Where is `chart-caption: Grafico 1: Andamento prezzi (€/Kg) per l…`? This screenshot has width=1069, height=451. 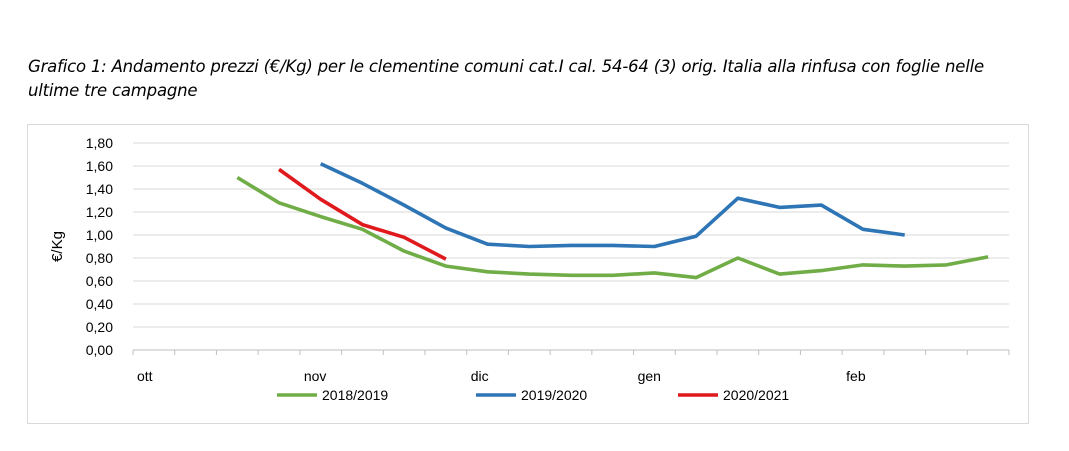 chart-caption: Grafico 1: Andamento prezzi (€/Kg) per l… is located at coordinates (528, 79).